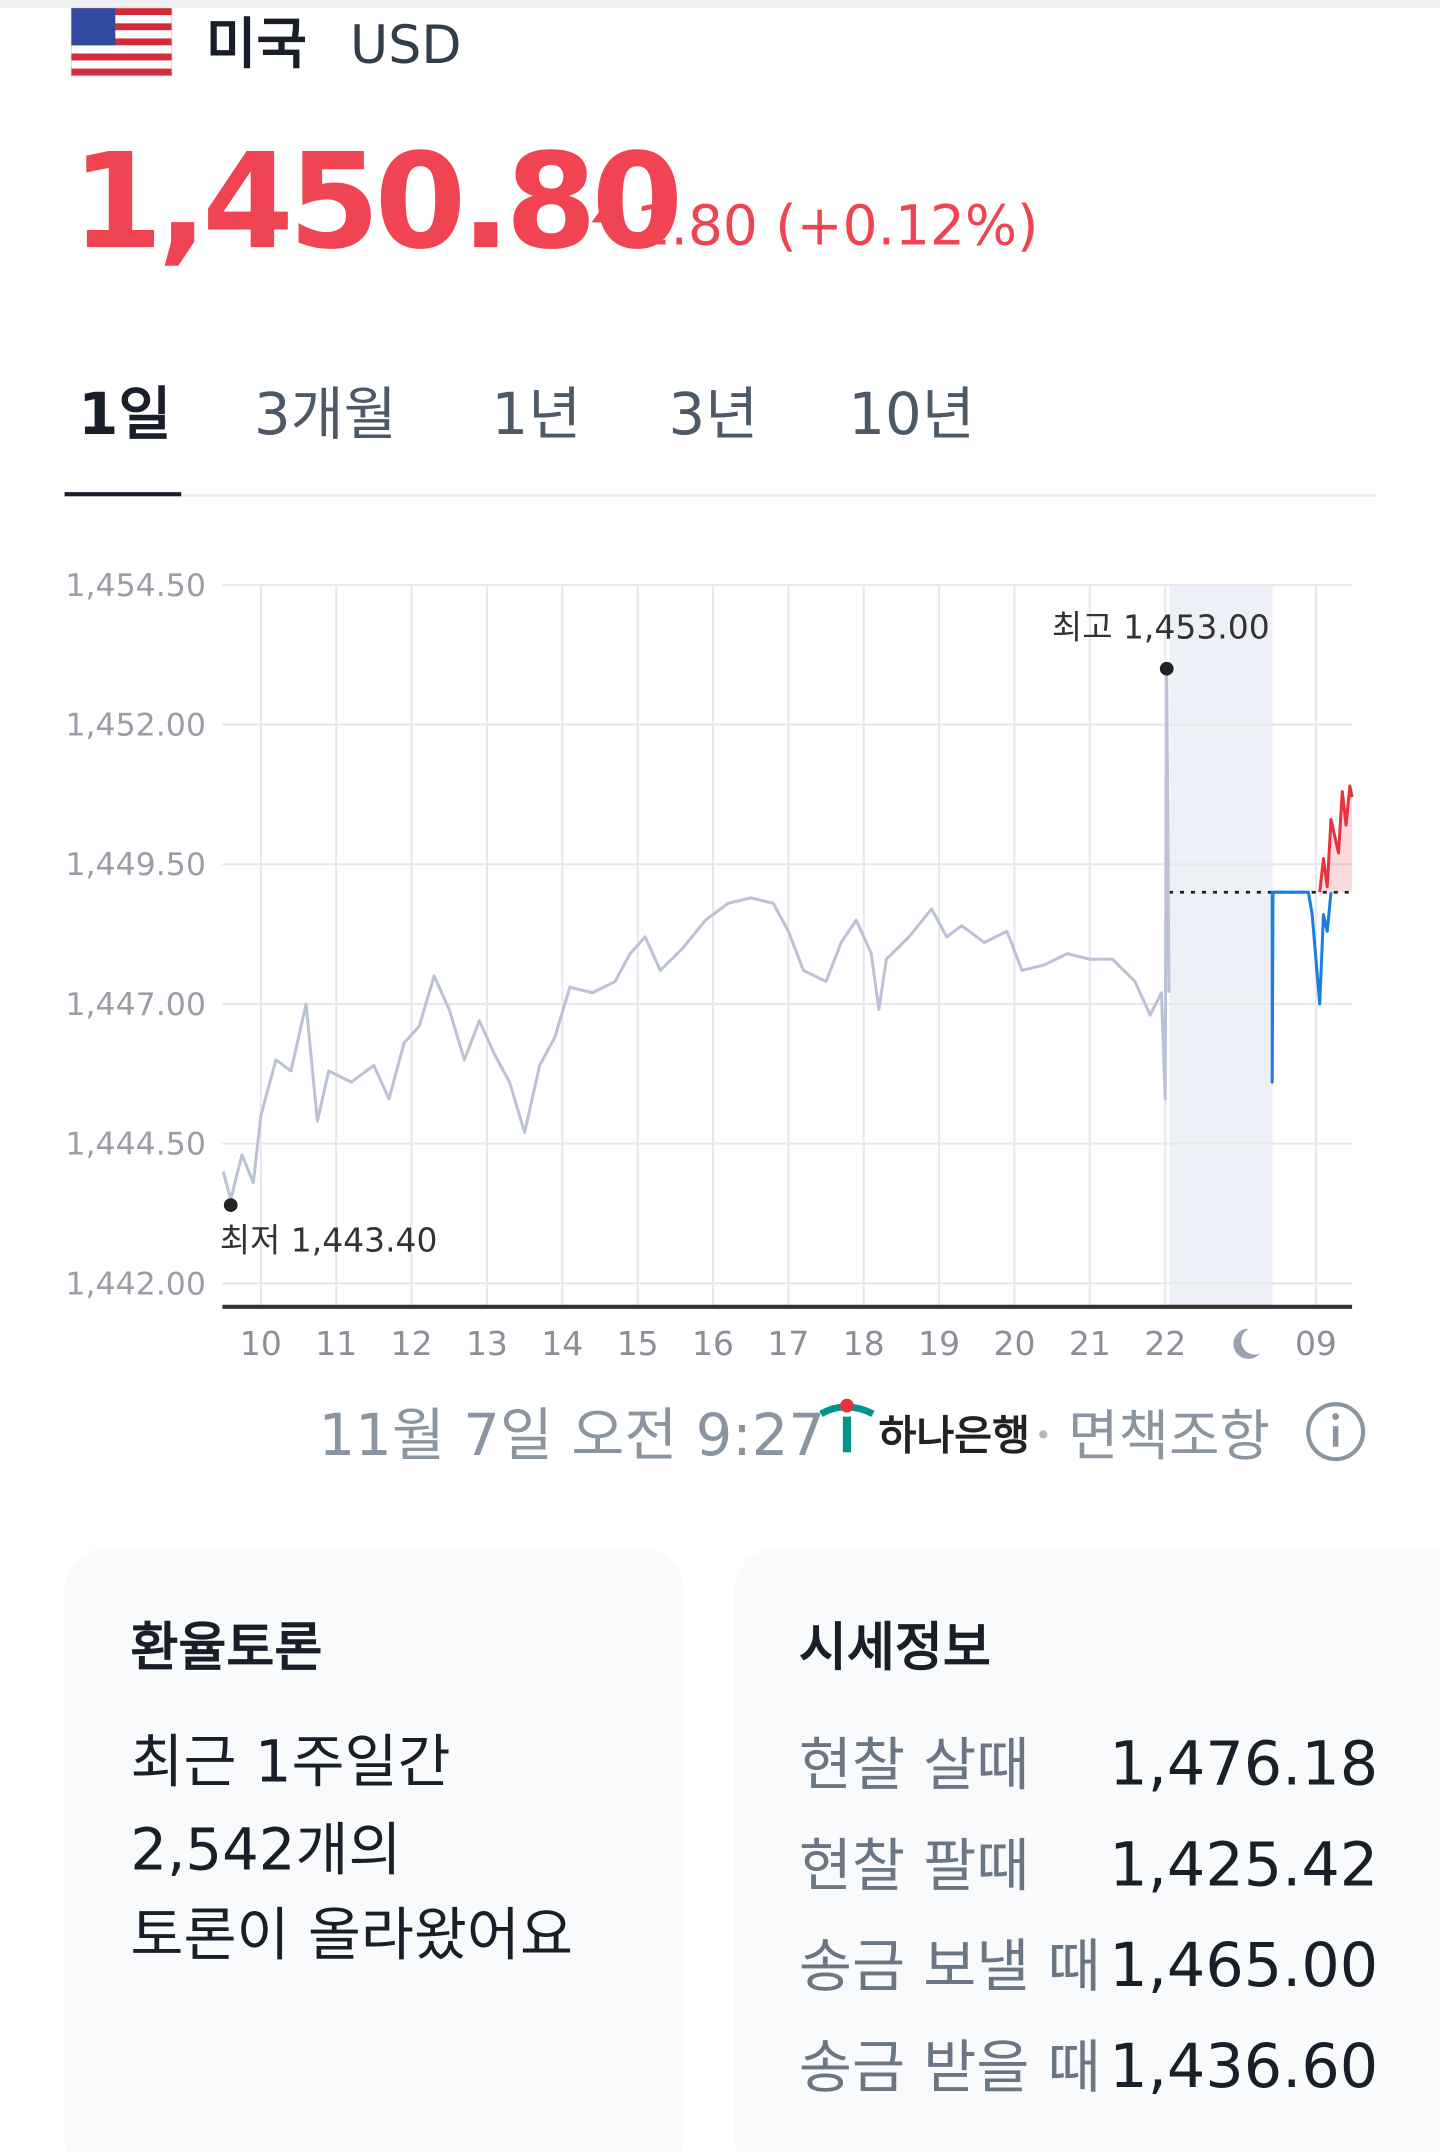 This screenshot has width=1440, height=2153. What do you see at coordinates (1243, 1764) in the screenshot?
I see `market-value: 1,476.18` at bounding box center [1243, 1764].